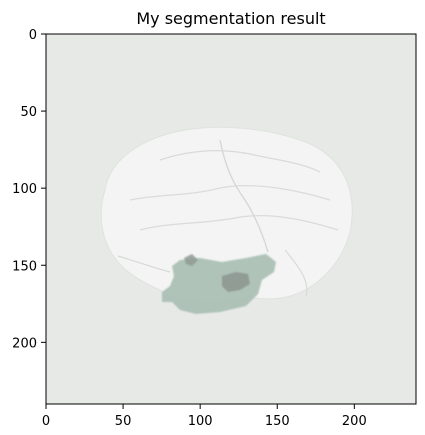 Image resolution: width=425 pixels, height=435 pixels. What do you see at coordinates (24, 343) in the screenshot?
I see `y-tick-label: 200` at bounding box center [24, 343].